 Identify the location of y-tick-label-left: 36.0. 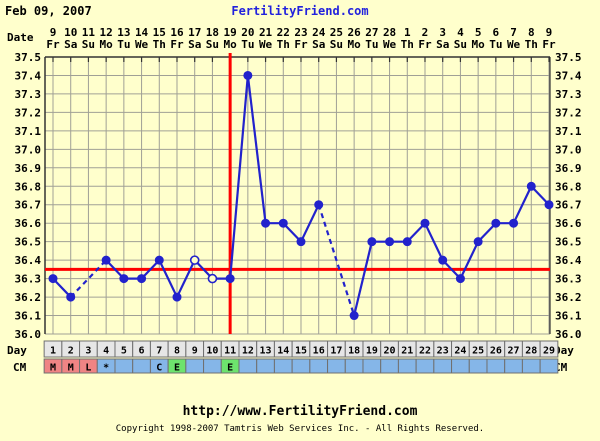
(28, 334).